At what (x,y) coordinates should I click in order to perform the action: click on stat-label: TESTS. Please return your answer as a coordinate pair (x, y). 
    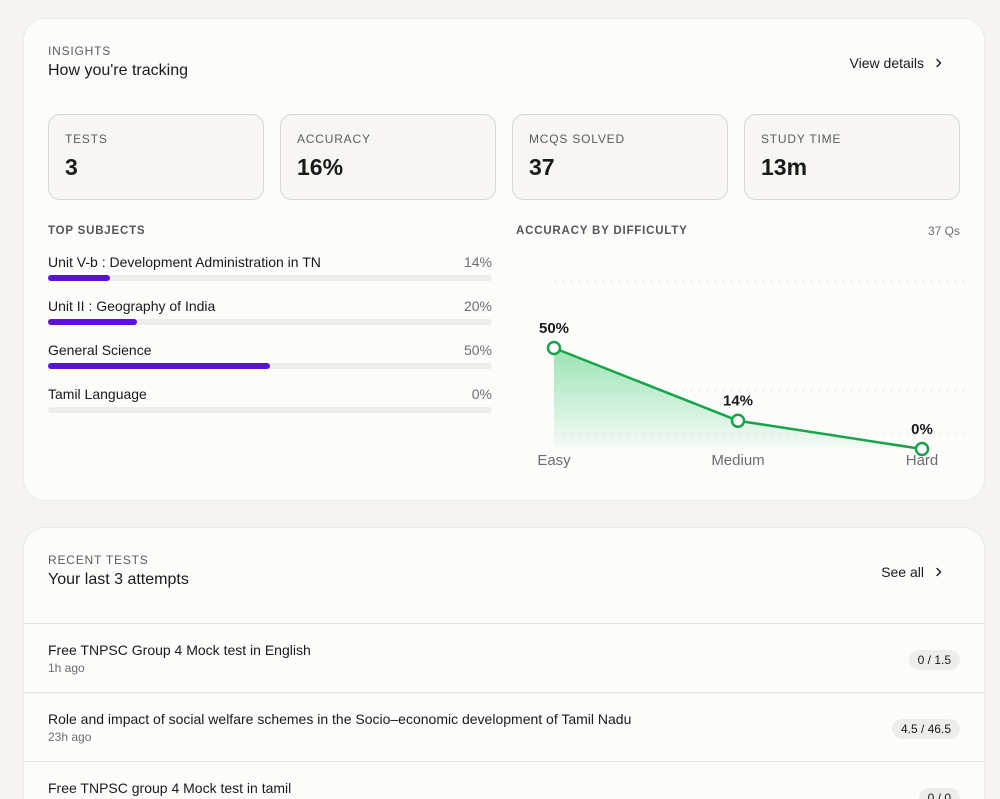
    Looking at the image, I should click on (86, 139).